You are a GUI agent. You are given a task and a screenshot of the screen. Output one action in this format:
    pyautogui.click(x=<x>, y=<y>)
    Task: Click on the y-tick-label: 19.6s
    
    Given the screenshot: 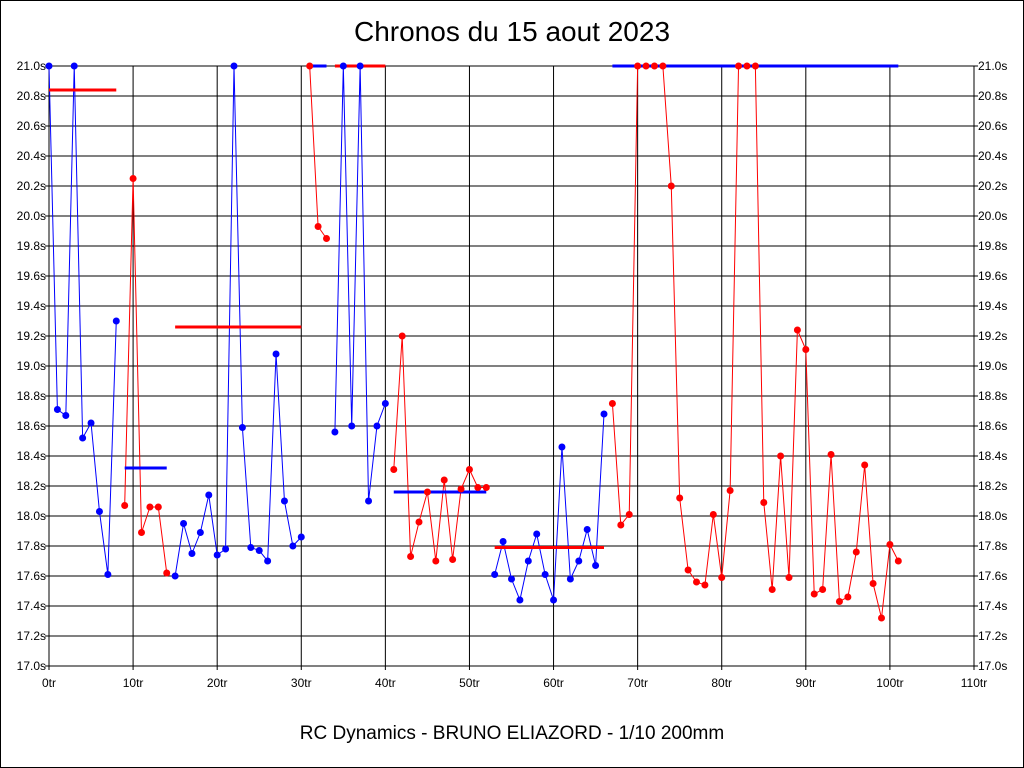 What is the action you would take?
    pyautogui.click(x=31, y=276)
    